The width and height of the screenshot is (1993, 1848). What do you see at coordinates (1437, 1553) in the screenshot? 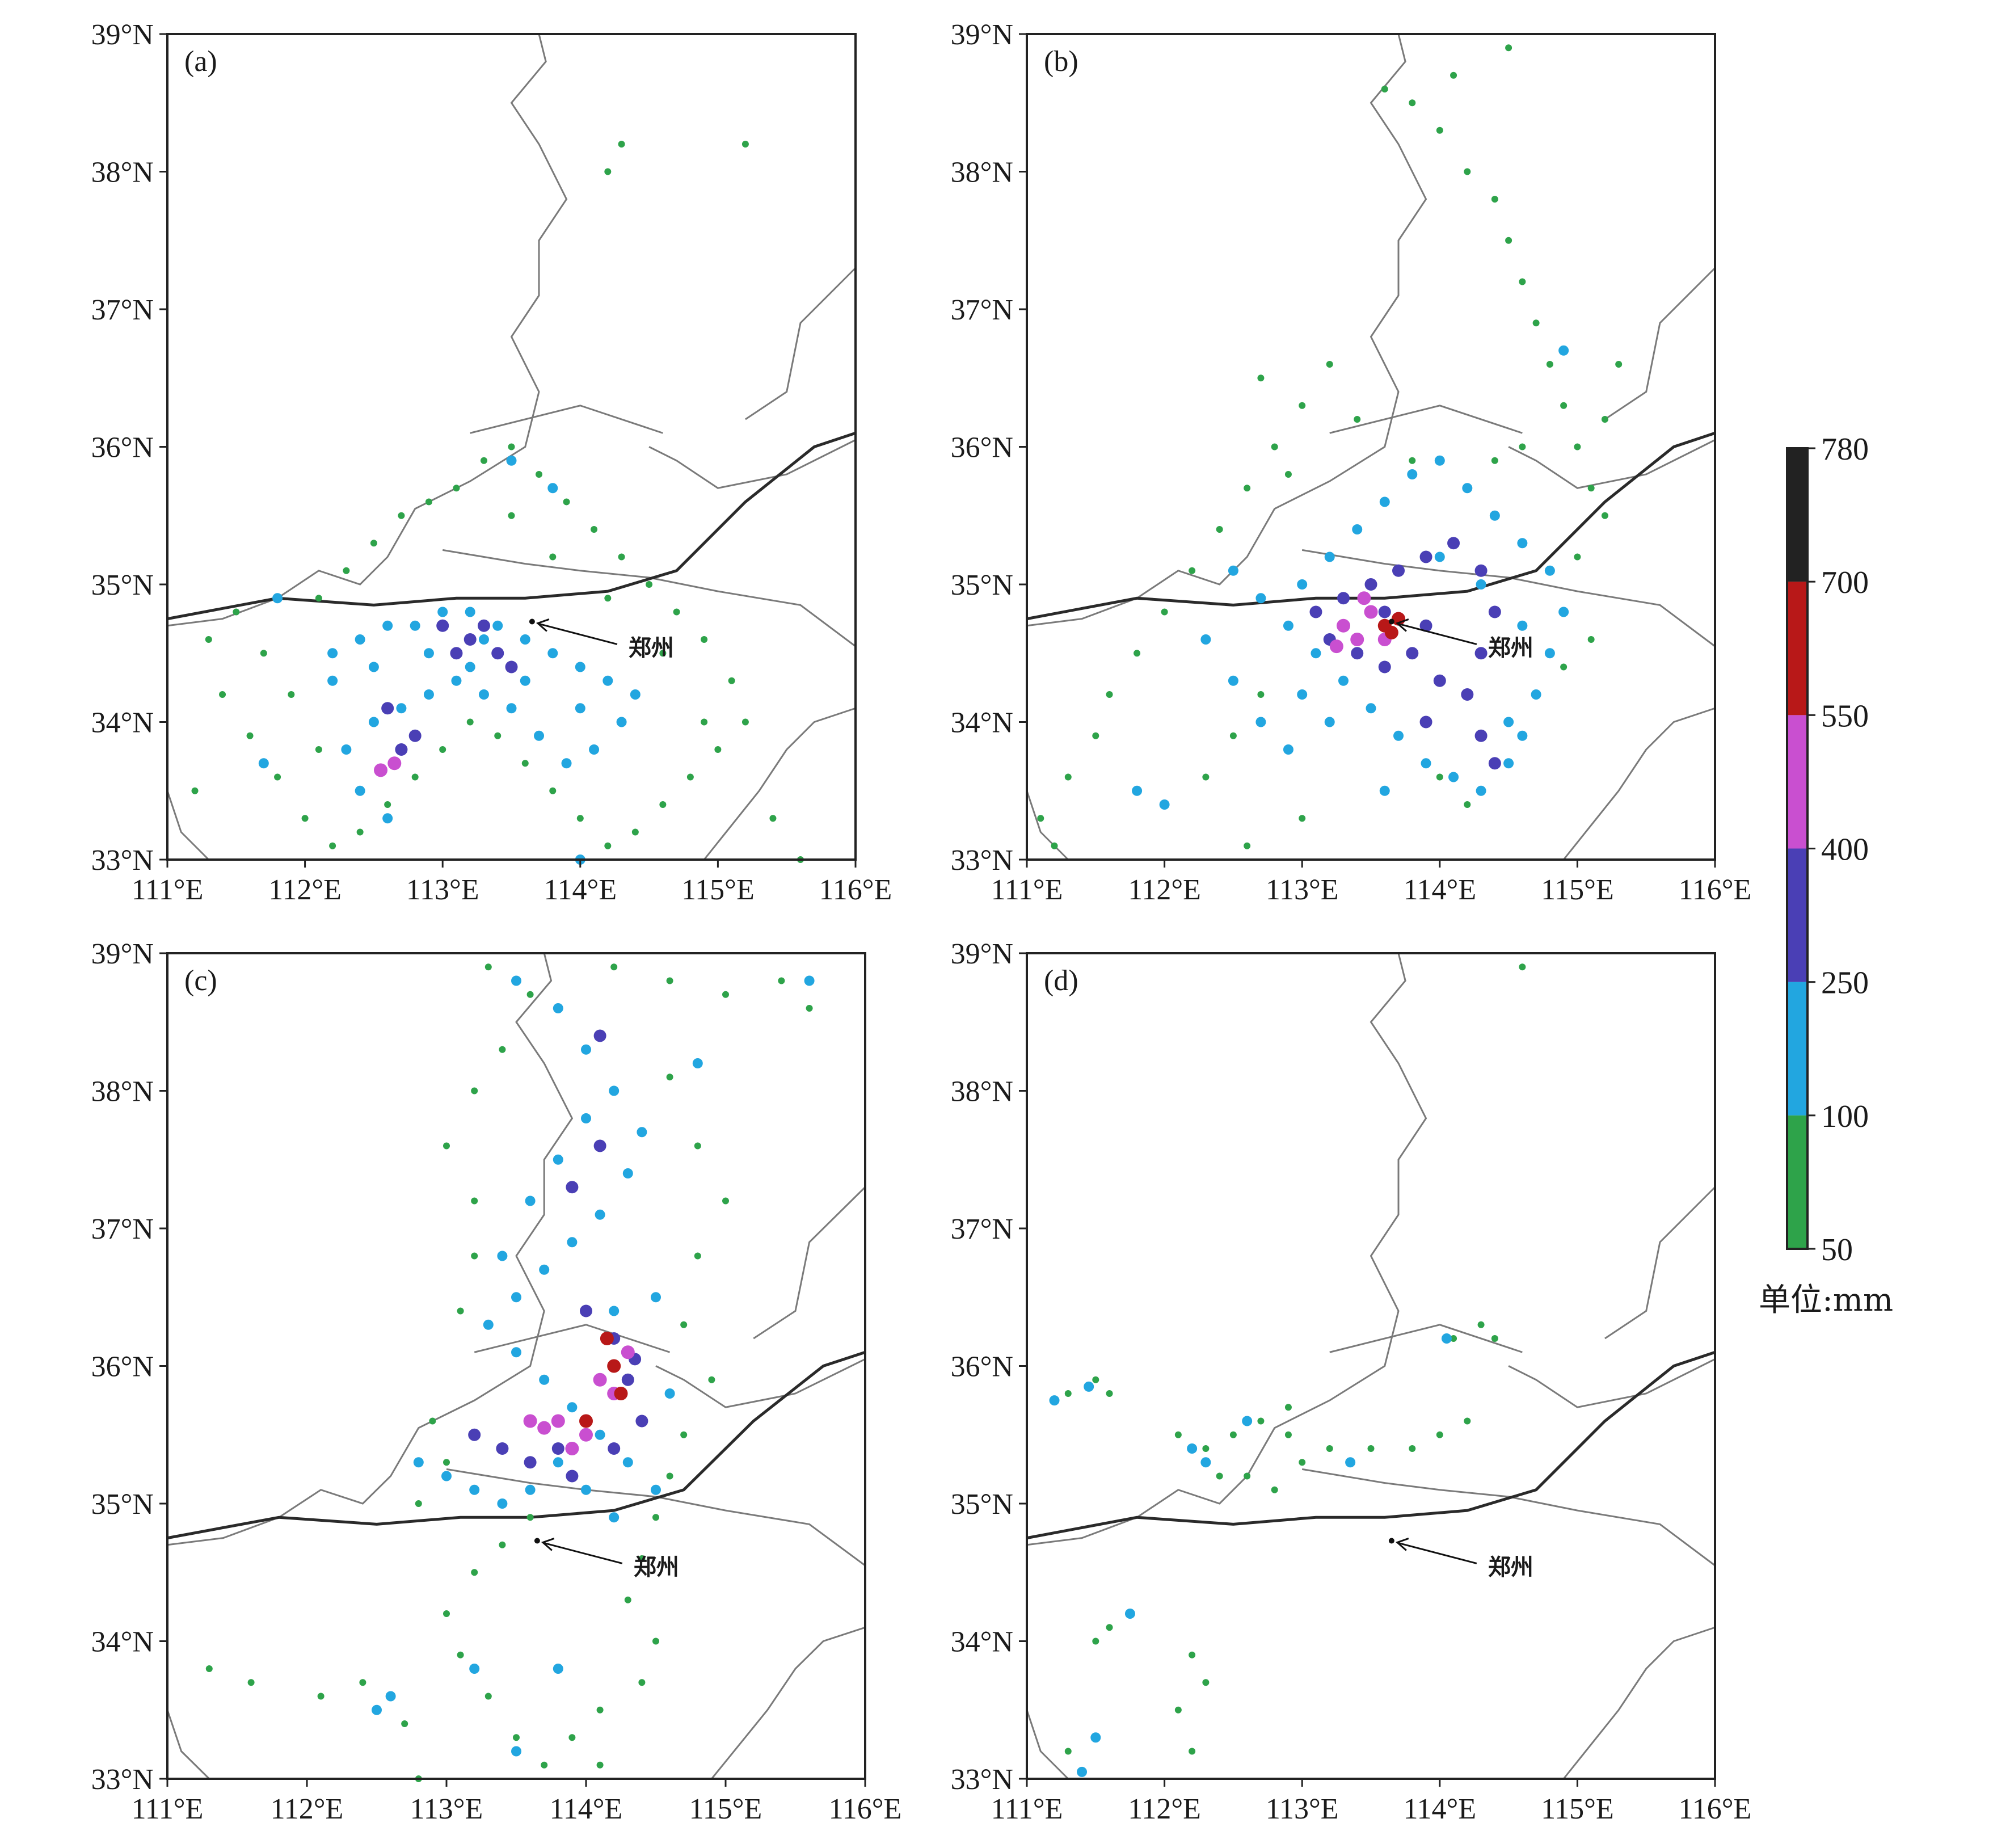
I see `zhengzhou-arrow` at bounding box center [1437, 1553].